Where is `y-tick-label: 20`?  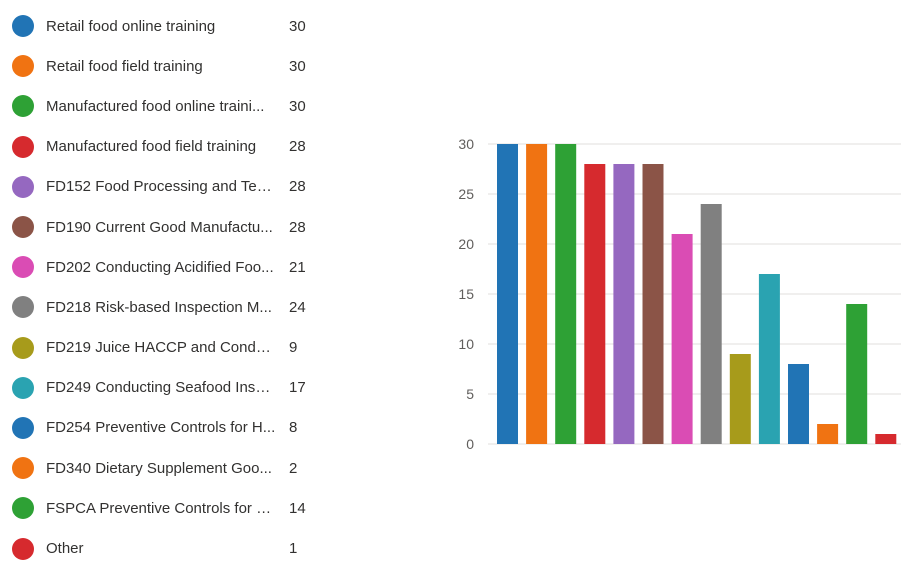 y-tick-label: 20 is located at coordinates (466, 244).